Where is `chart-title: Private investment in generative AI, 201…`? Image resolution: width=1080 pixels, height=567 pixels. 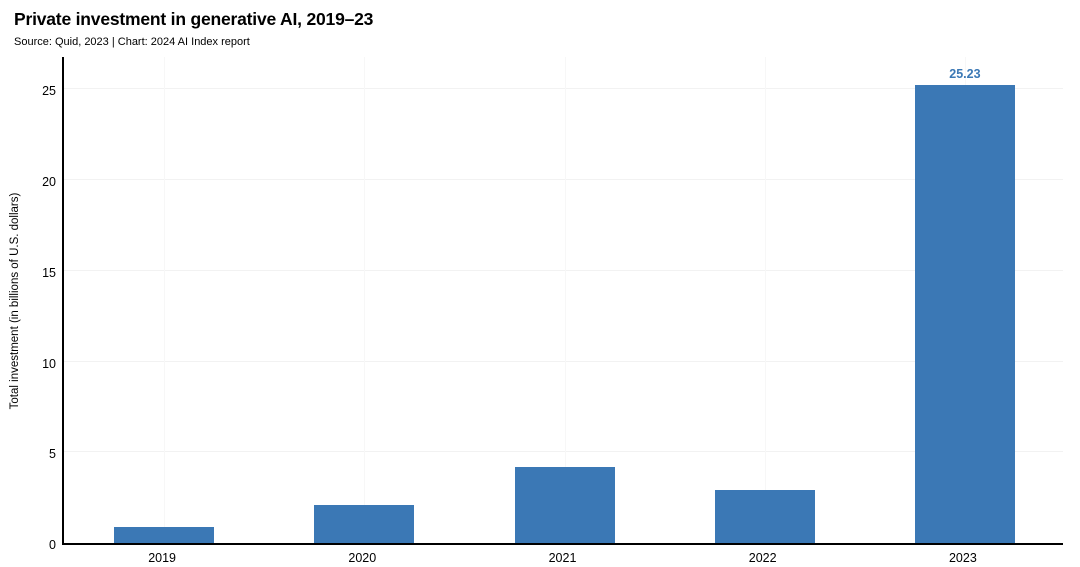
chart-title: Private investment in generative AI, 201… is located at coordinates (194, 19).